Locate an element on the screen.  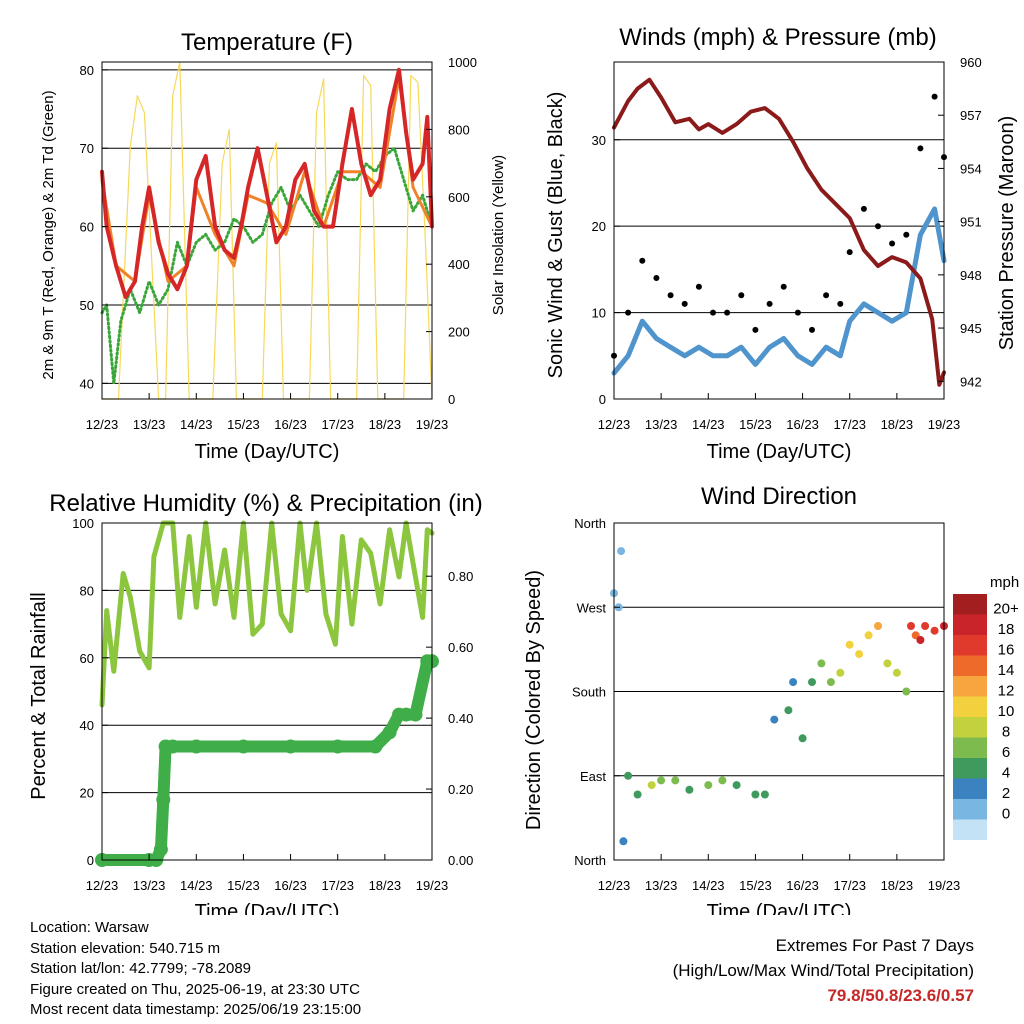
y2-tick-label: 951 is located at coordinates (971, 222).